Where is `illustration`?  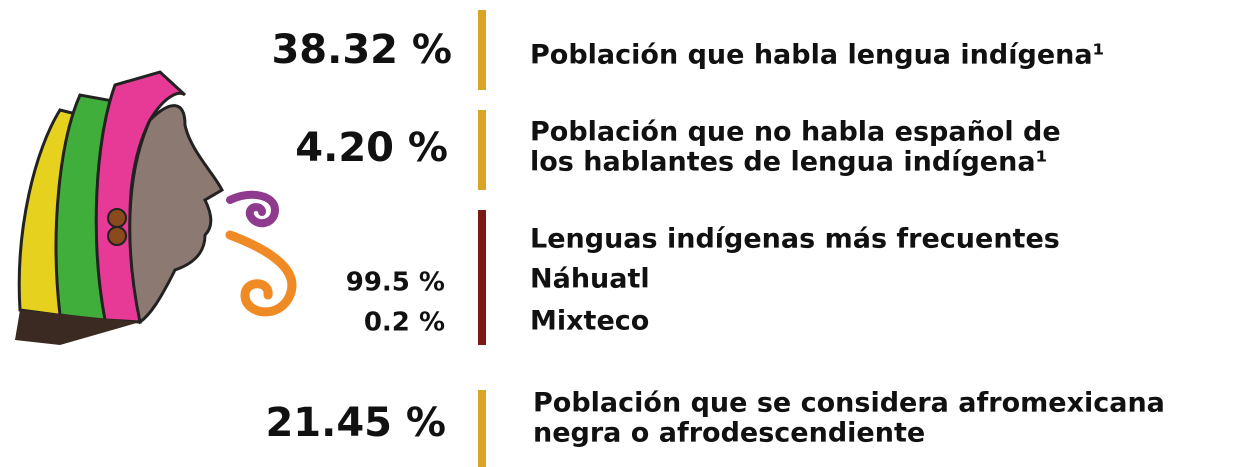
illustration is located at coordinates (156, 207).